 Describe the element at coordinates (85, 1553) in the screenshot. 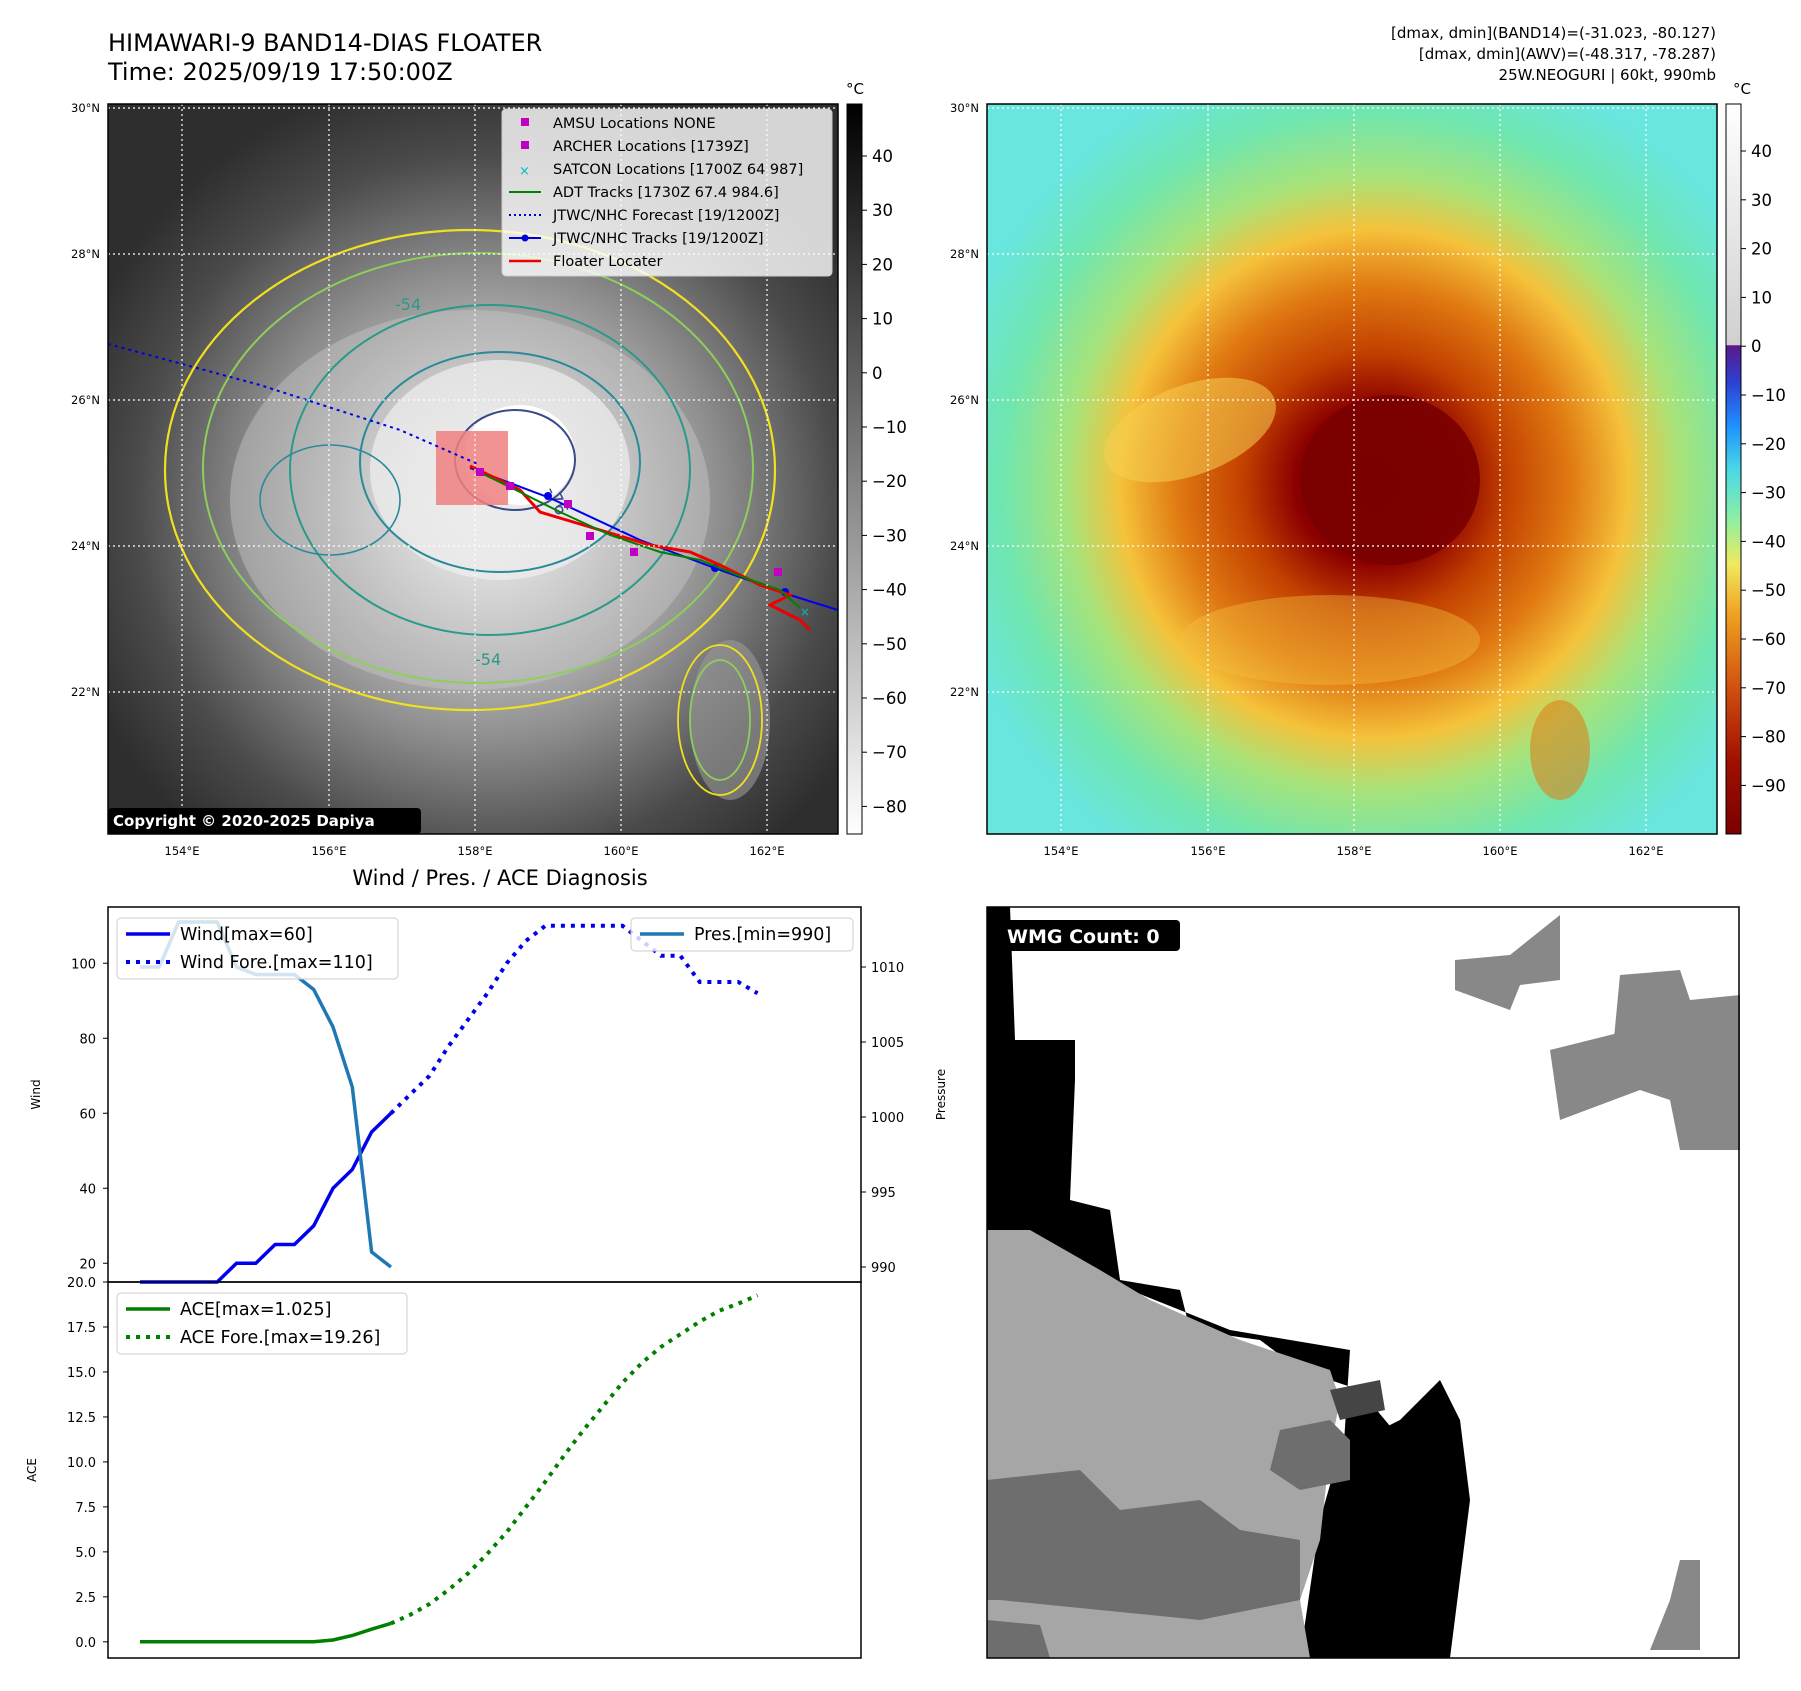

I see `ace-y-tick-label: 5.0` at that location.